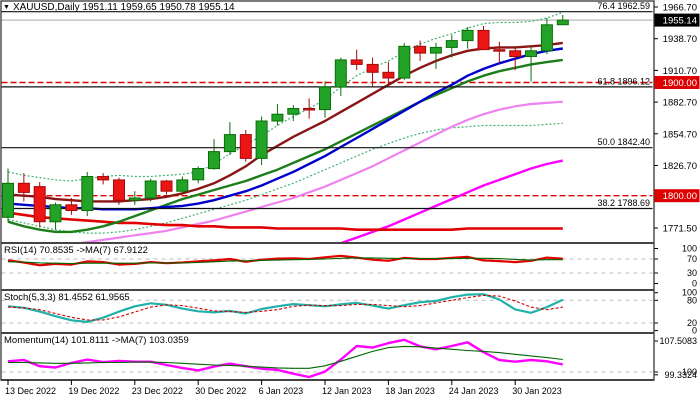  What do you see at coordinates (680, 229) in the screenshot?
I see `price-axis-label: 1771.50` at bounding box center [680, 229].